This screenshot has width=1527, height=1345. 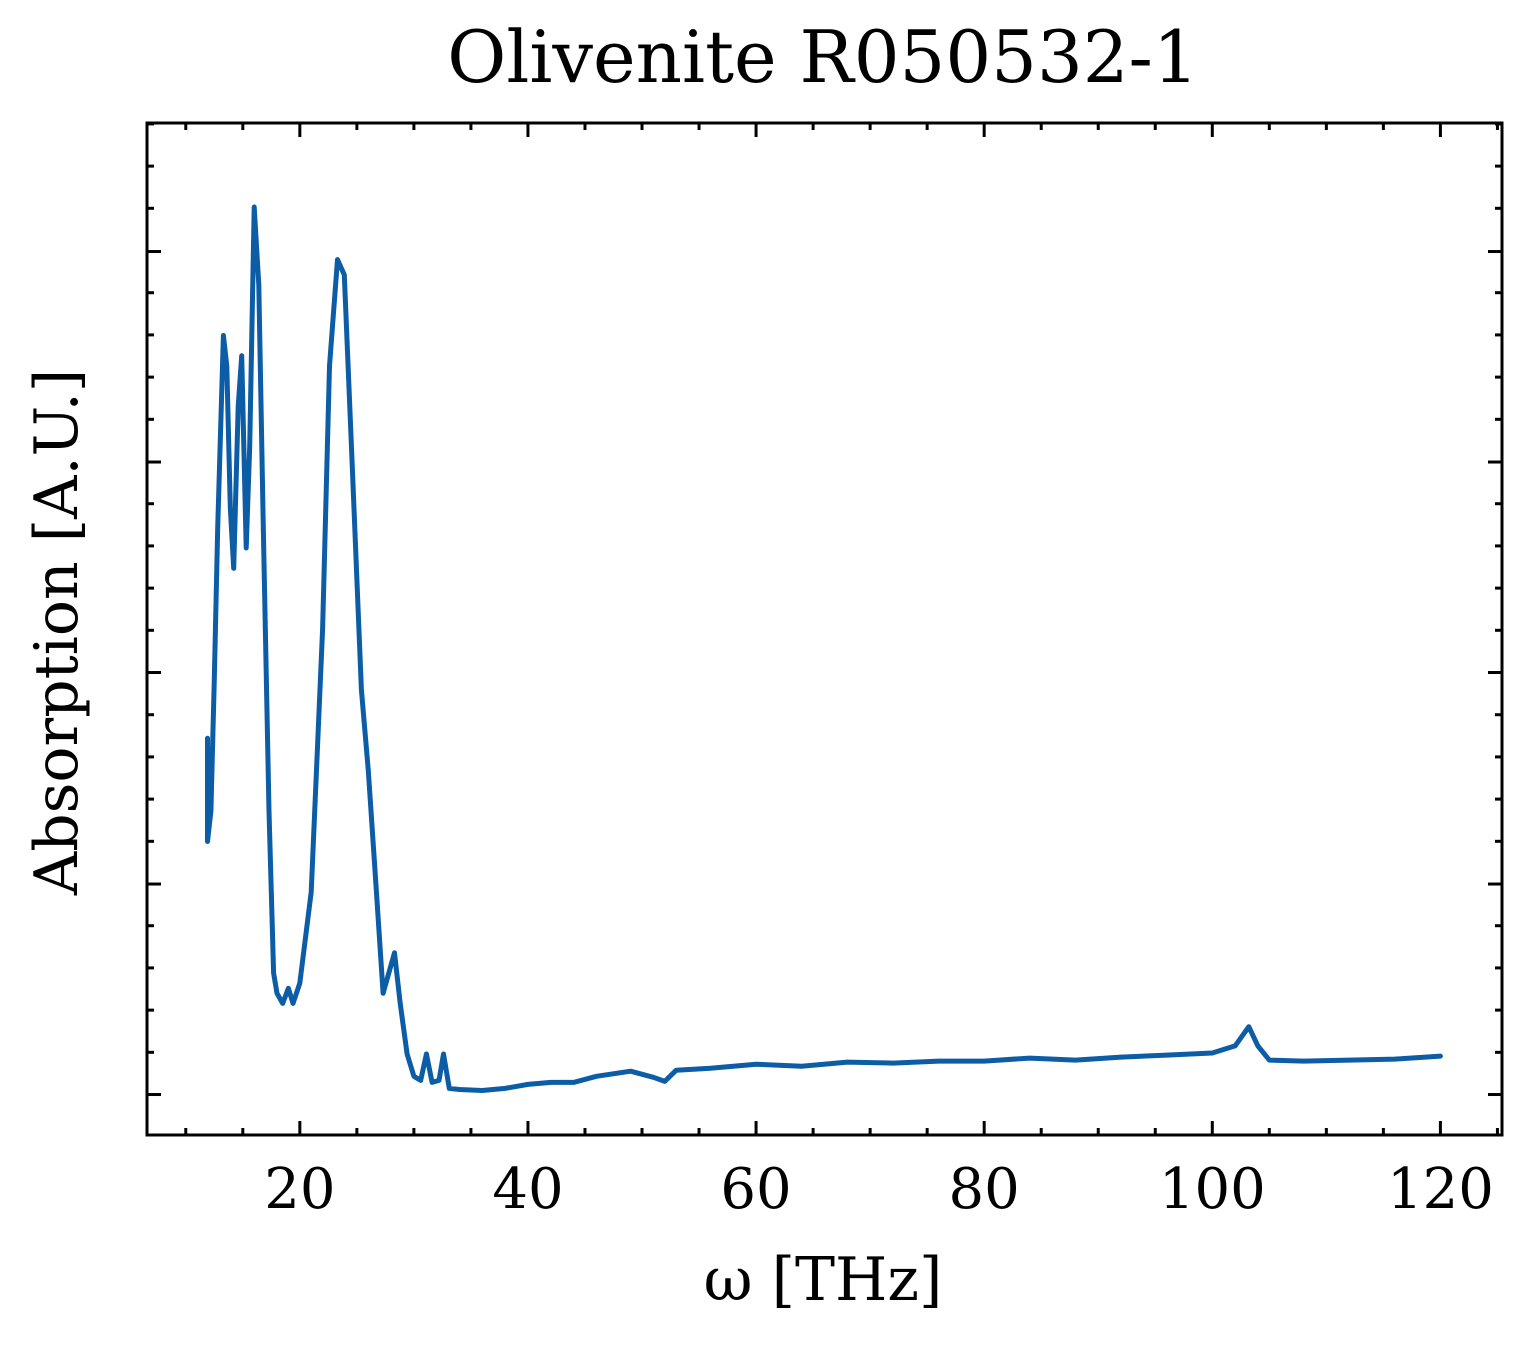 What do you see at coordinates (823, 1280) in the screenshot?
I see `x-axis-label: ω [THz]` at bounding box center [823, 1280].